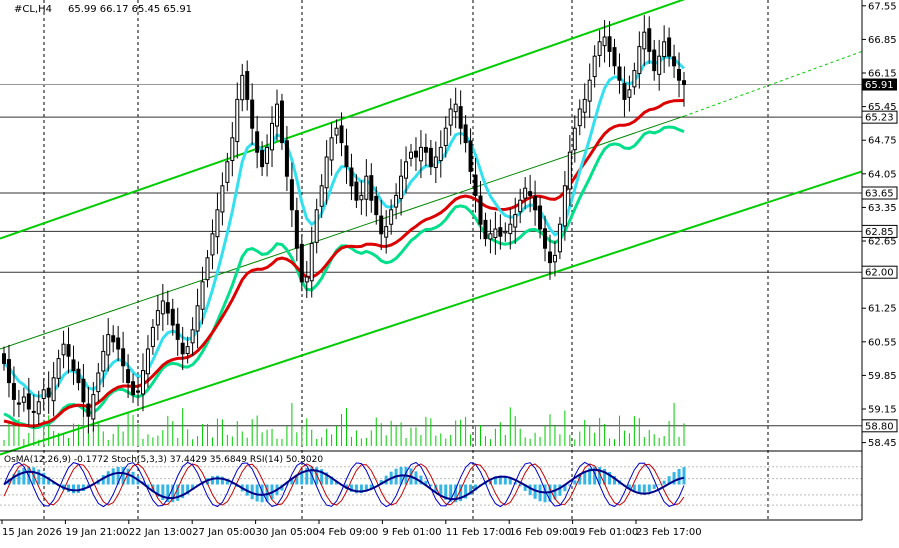  What do you see at coordinates (348, 532) in the screenshot?
I see `time-tick-label: 4 Feb 09:00` at bounding box center [348, 532].